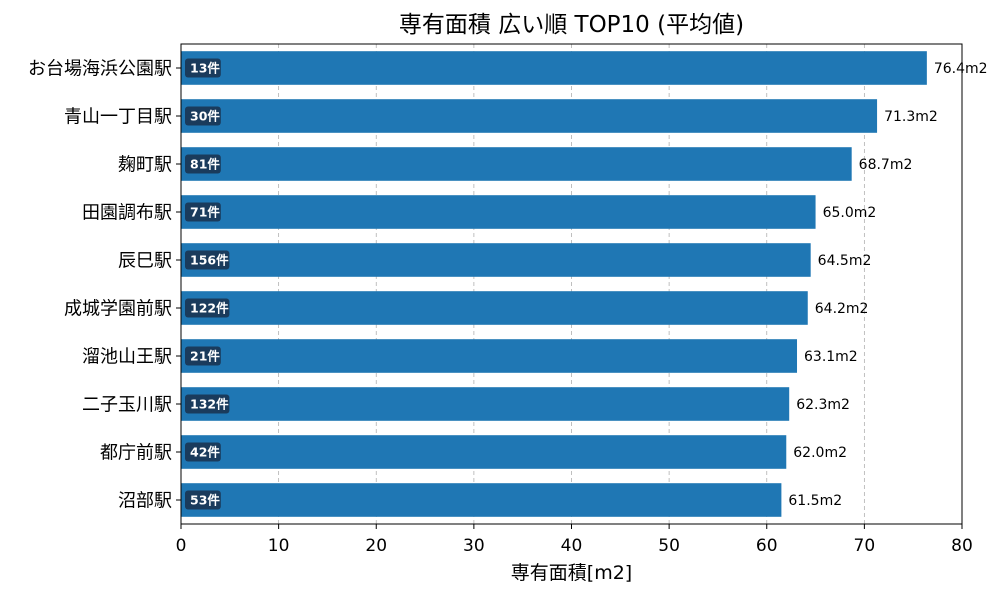  What do you see at coordinates (815, 501) in the screenshot?
I see `value-label: 61.5m2` at bounding box center [815, 501].